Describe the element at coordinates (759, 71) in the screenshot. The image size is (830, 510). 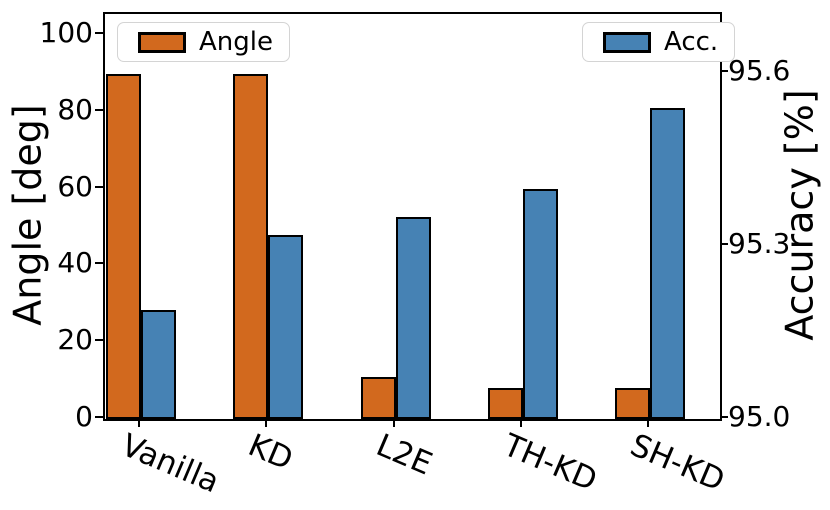
I see `right-axis-tick-label: 95.6` at that location.